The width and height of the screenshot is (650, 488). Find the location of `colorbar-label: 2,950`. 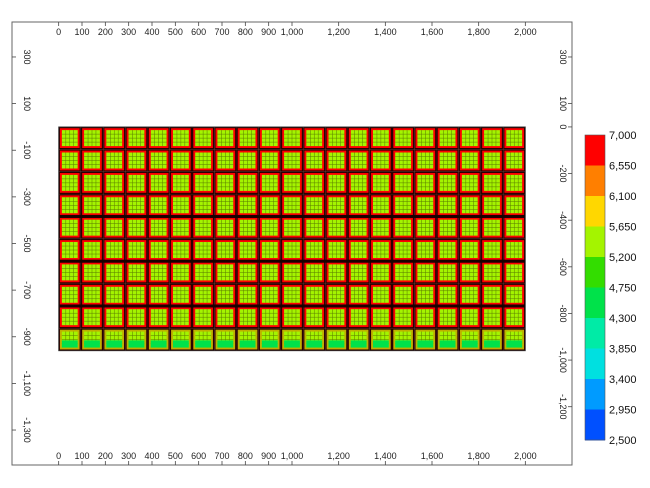

colorbar-label: 2,950 is located at coordinates (623, 411).